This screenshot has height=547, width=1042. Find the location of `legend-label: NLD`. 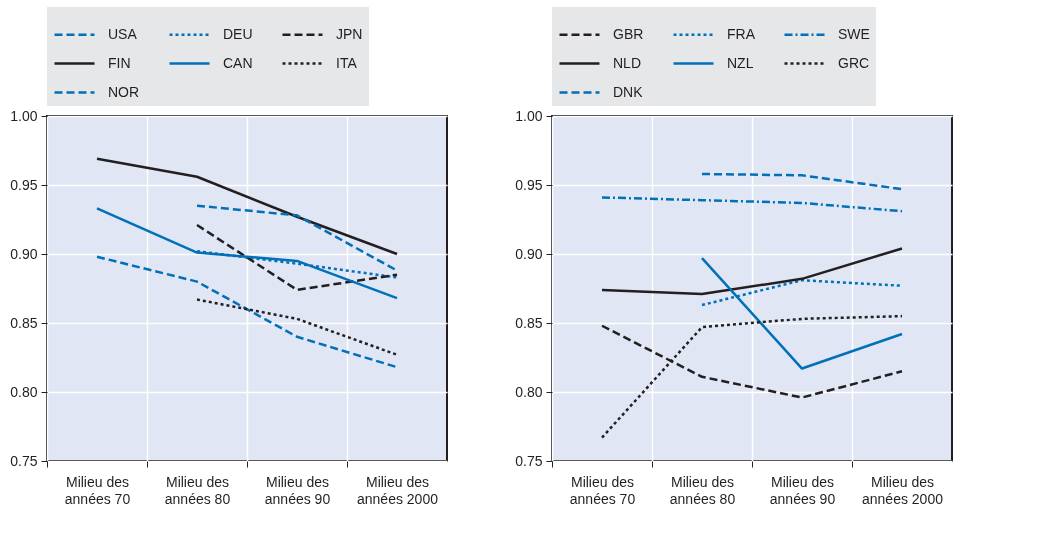

legend-label: NLD is located at coordinates (627, 62).